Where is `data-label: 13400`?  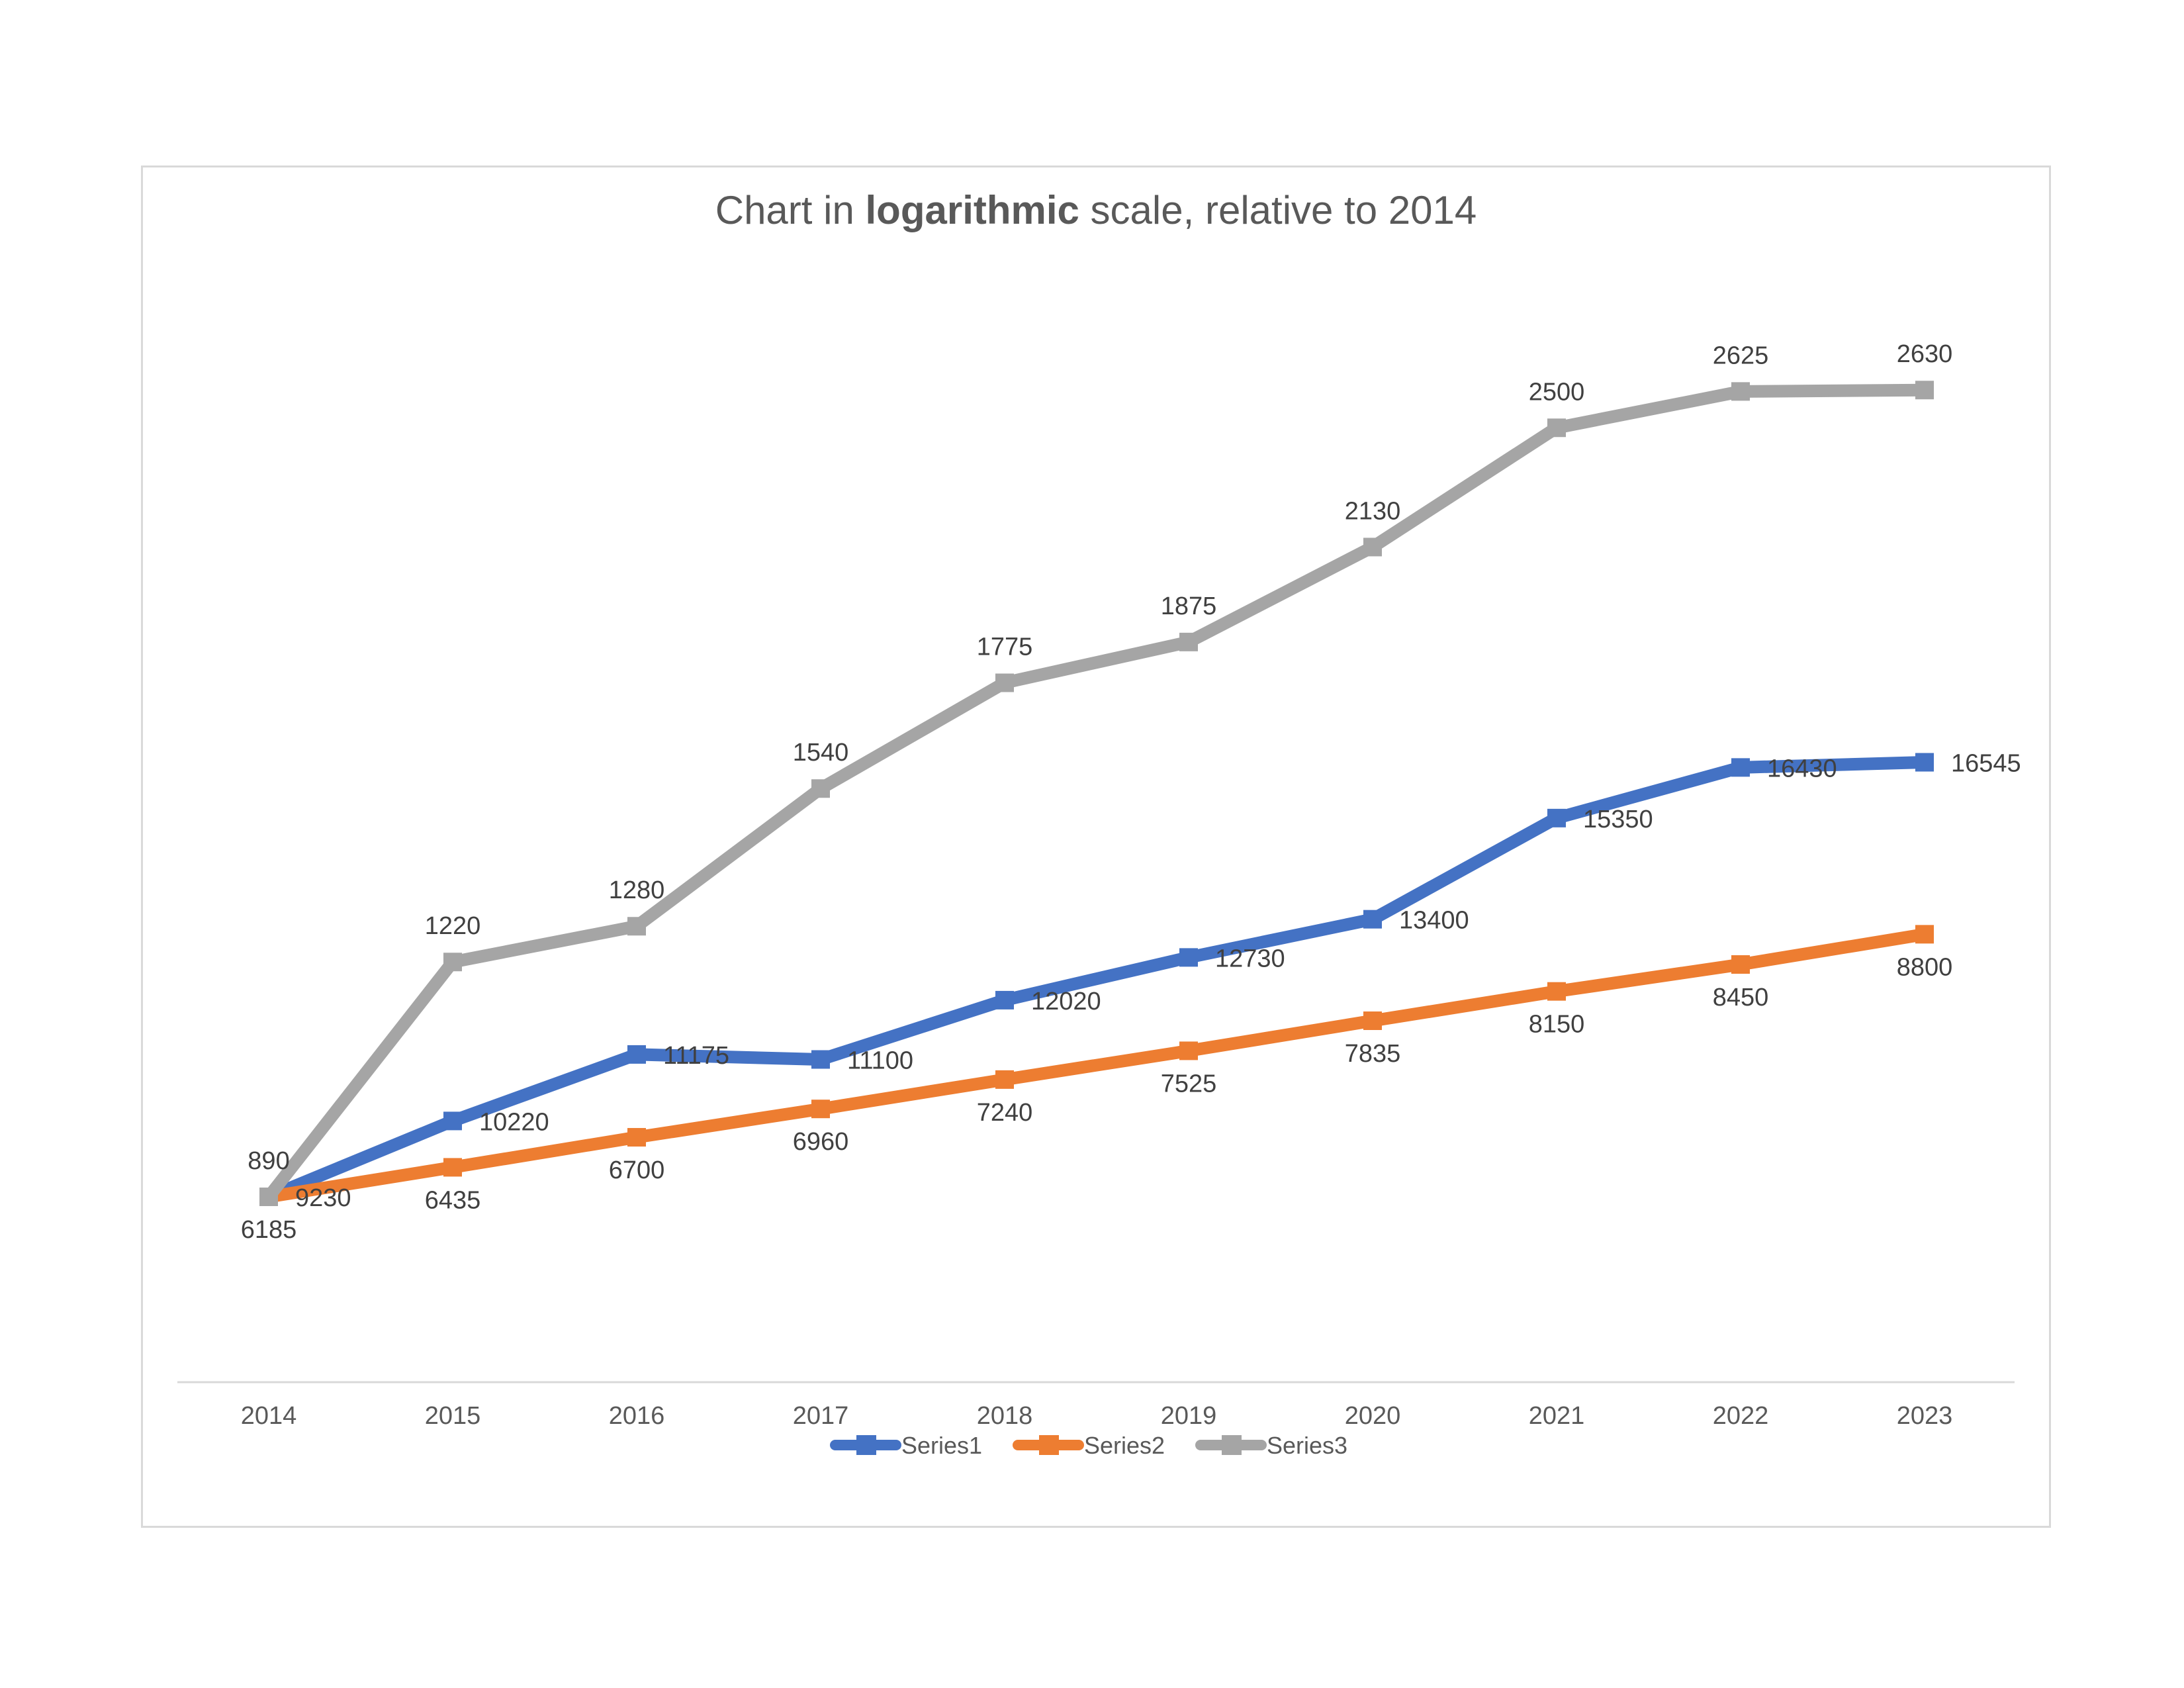 data-label: 13400 is located at coordinates (1434, 921).